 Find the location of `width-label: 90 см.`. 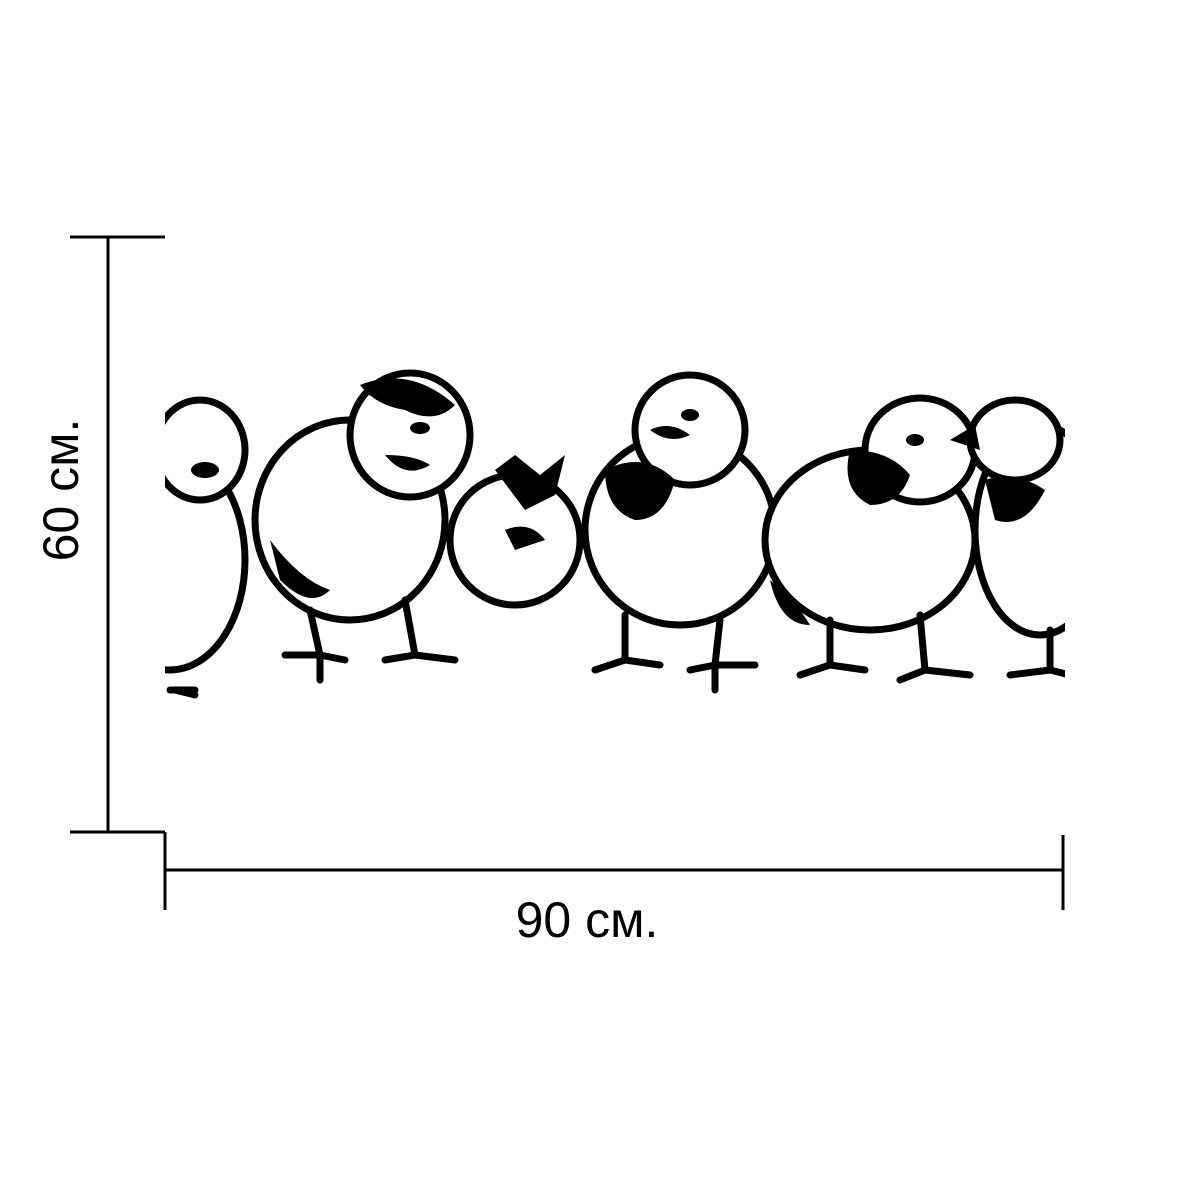

width-label: 90 см. is located at coordinates (587, 920).